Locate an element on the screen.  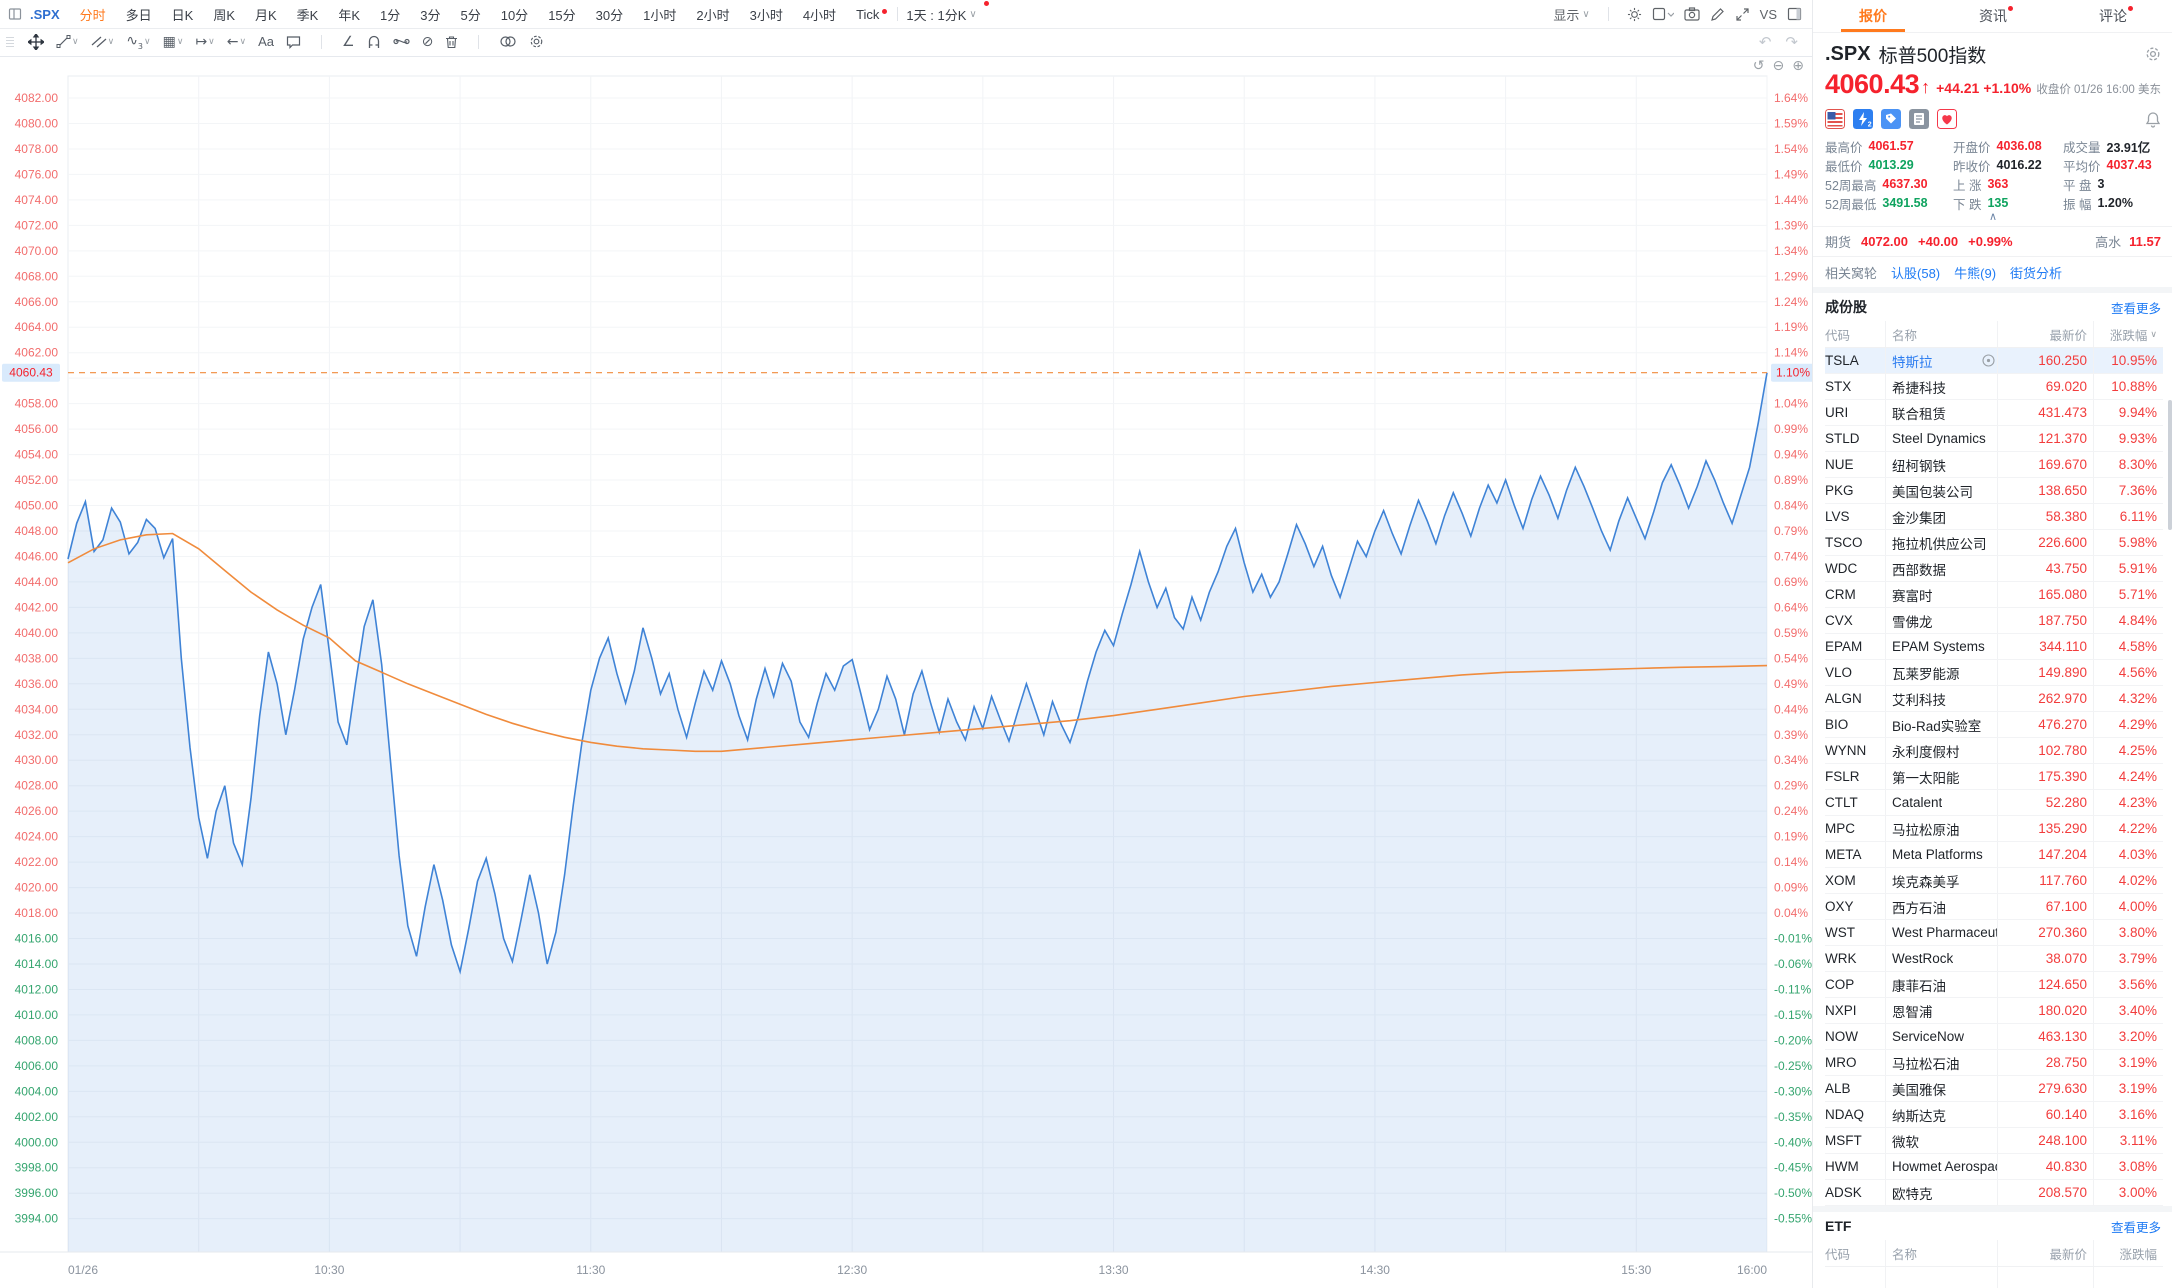
timeframe-tab-3小时: 3小时 is located at coordinates (766, 15).